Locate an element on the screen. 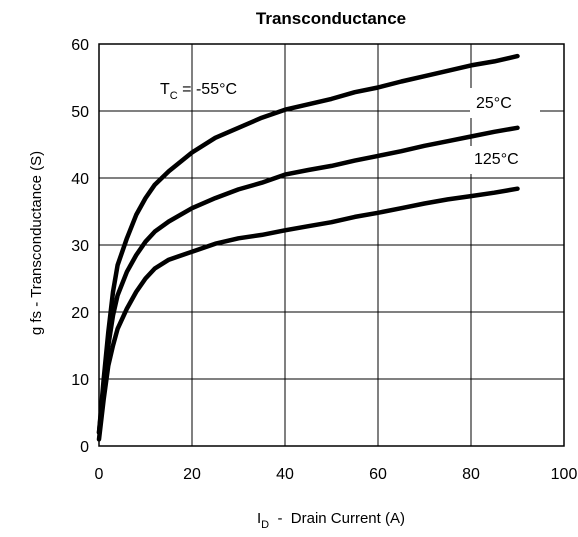 The height and width of the screenshot is (537, 578). x-tick-label: 20 is located at coordinates (192, 474).